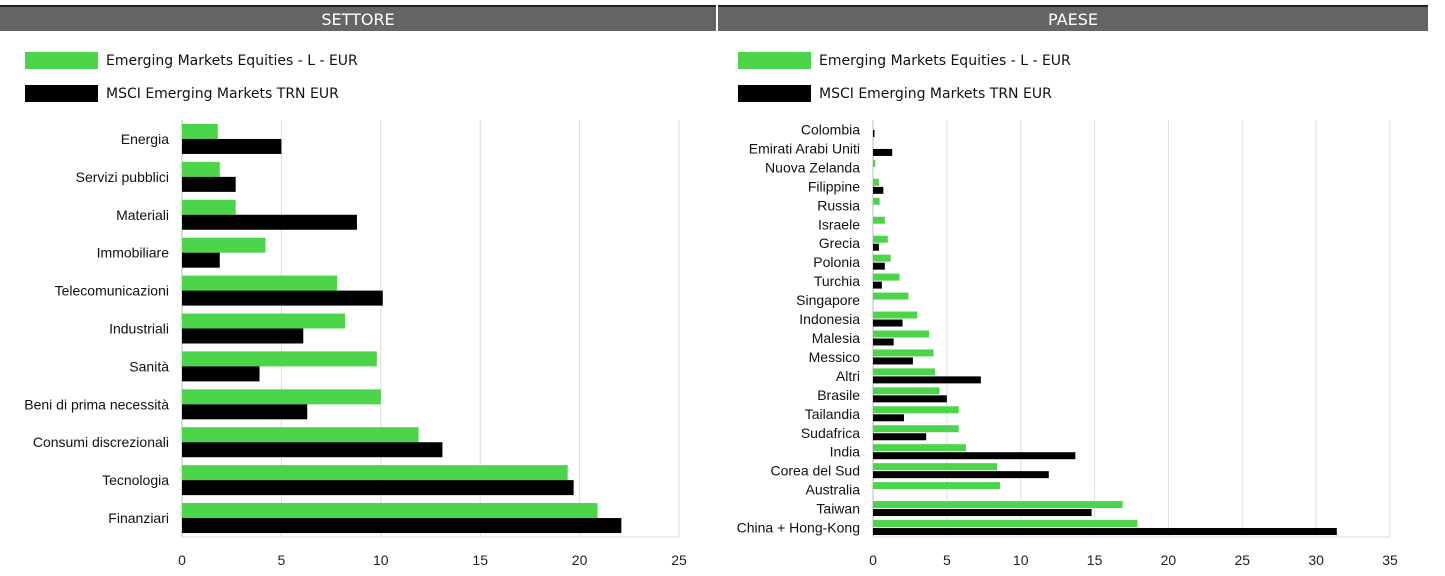 Image resolution: width=1445 pixels, height=576 pixels. What do you see at coordinates (838, 205) in the screenshot?
I see `category-label: Russia` at bounding box center [838, 205].